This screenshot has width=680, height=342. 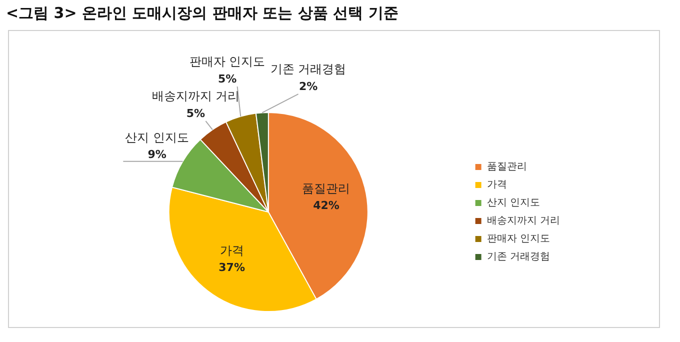 I want to click on legend-label: 배송지까지 거리, so click(x=523, y=221).